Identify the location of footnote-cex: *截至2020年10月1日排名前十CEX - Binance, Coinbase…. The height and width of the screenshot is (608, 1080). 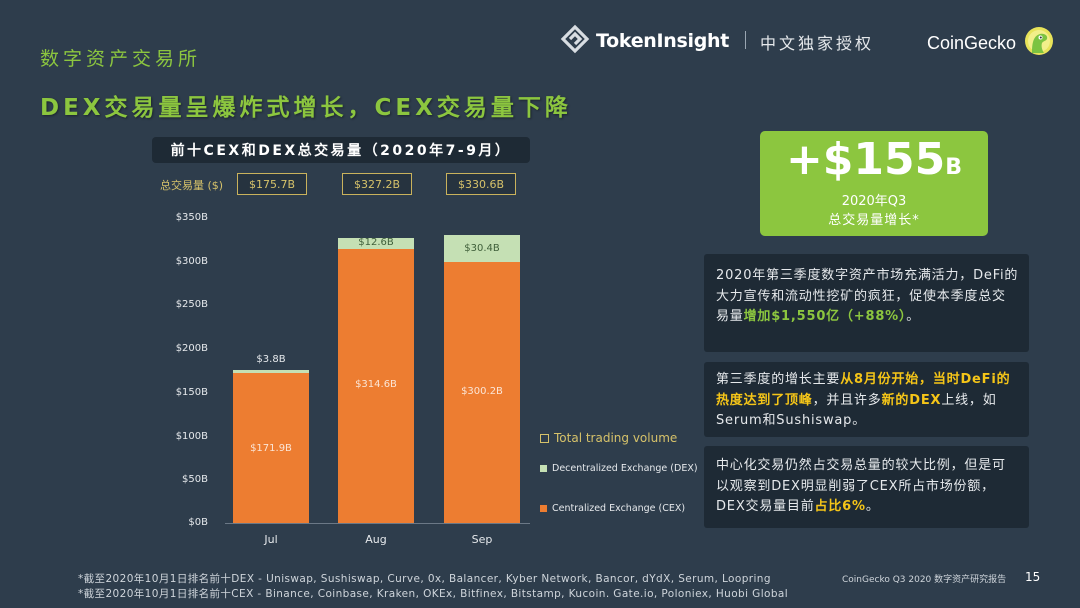
(433, 594).